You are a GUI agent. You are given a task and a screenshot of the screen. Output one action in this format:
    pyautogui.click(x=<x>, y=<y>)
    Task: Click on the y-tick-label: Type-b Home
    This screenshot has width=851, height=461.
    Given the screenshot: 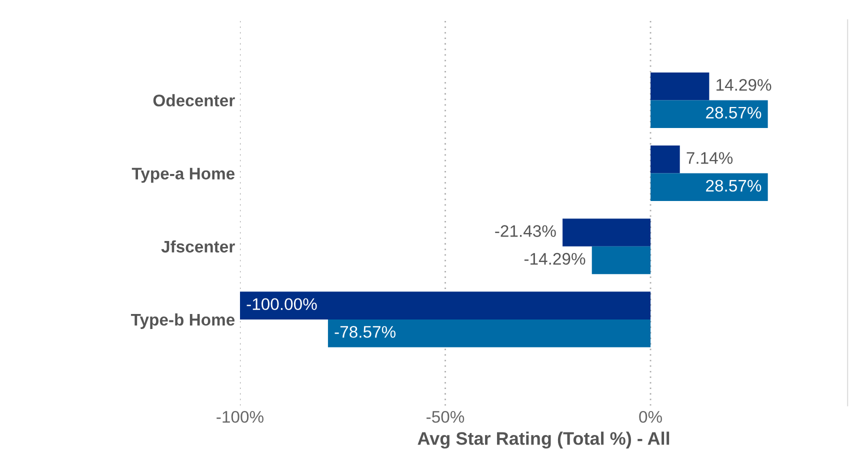 What is the action you would take?
    pyautogui.click(x=182, y=321)
    